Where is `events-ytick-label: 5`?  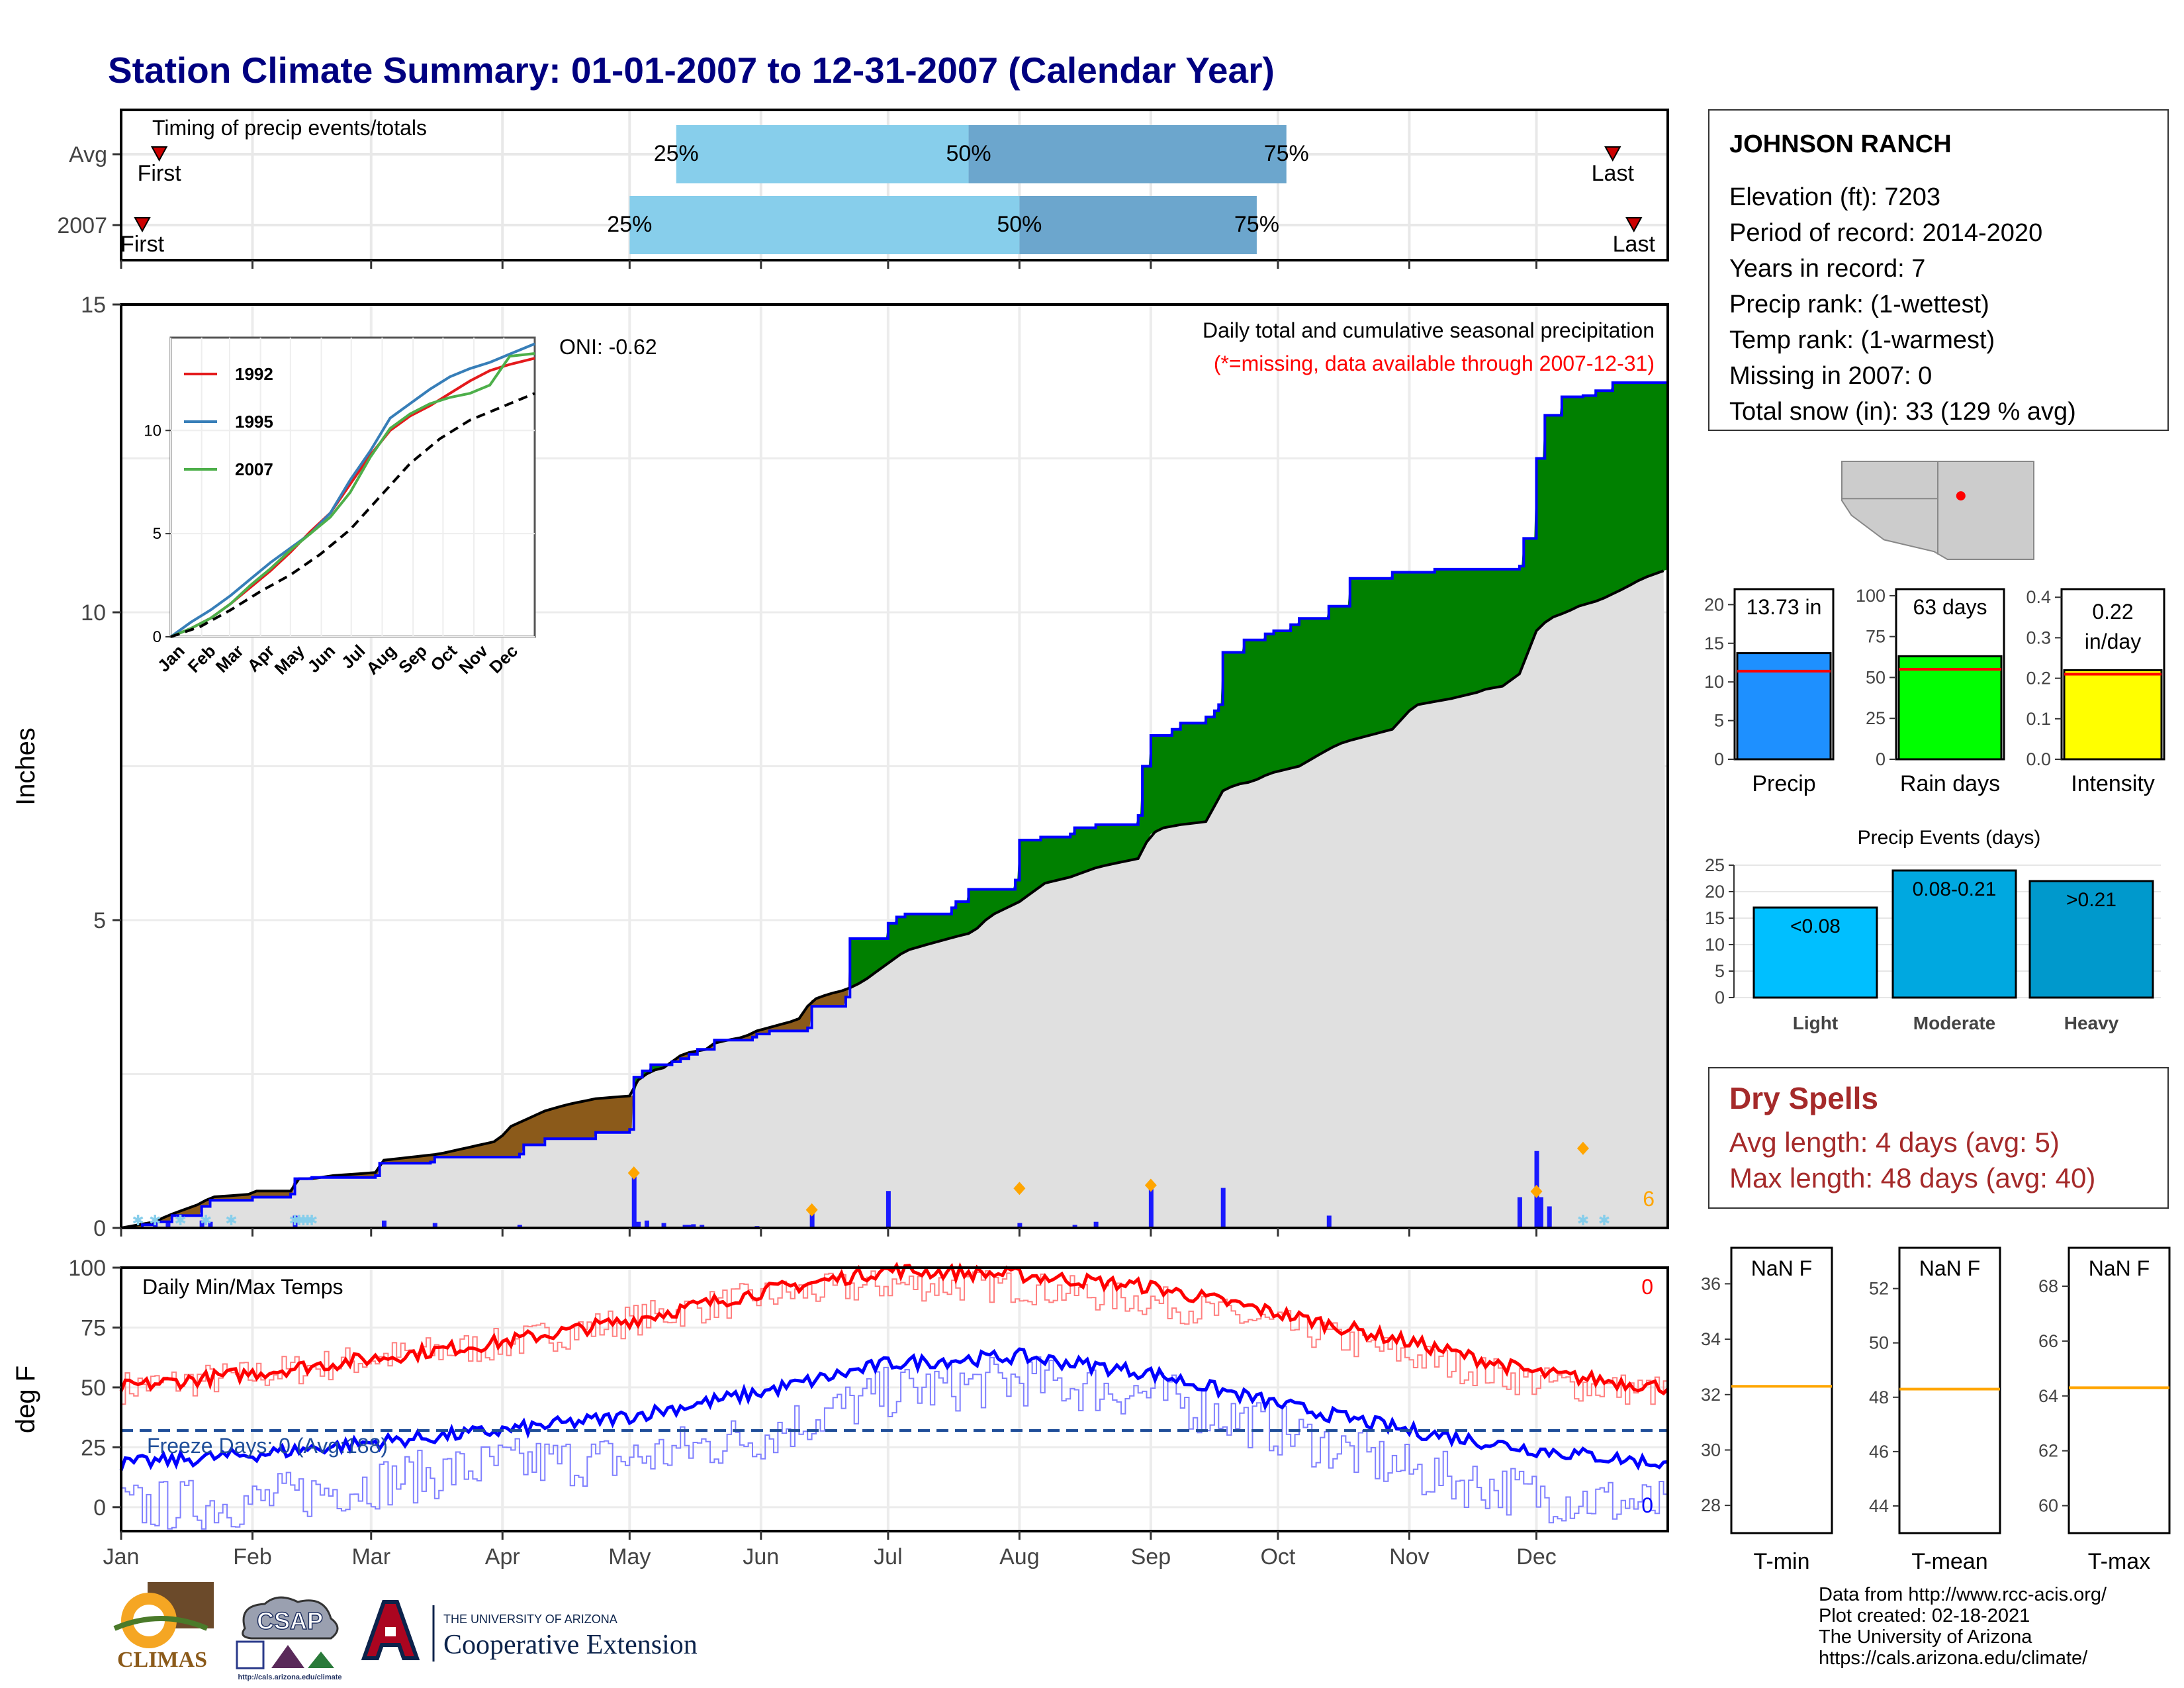 events-ytick-label: 5 is located at coordinates (1720, 971).